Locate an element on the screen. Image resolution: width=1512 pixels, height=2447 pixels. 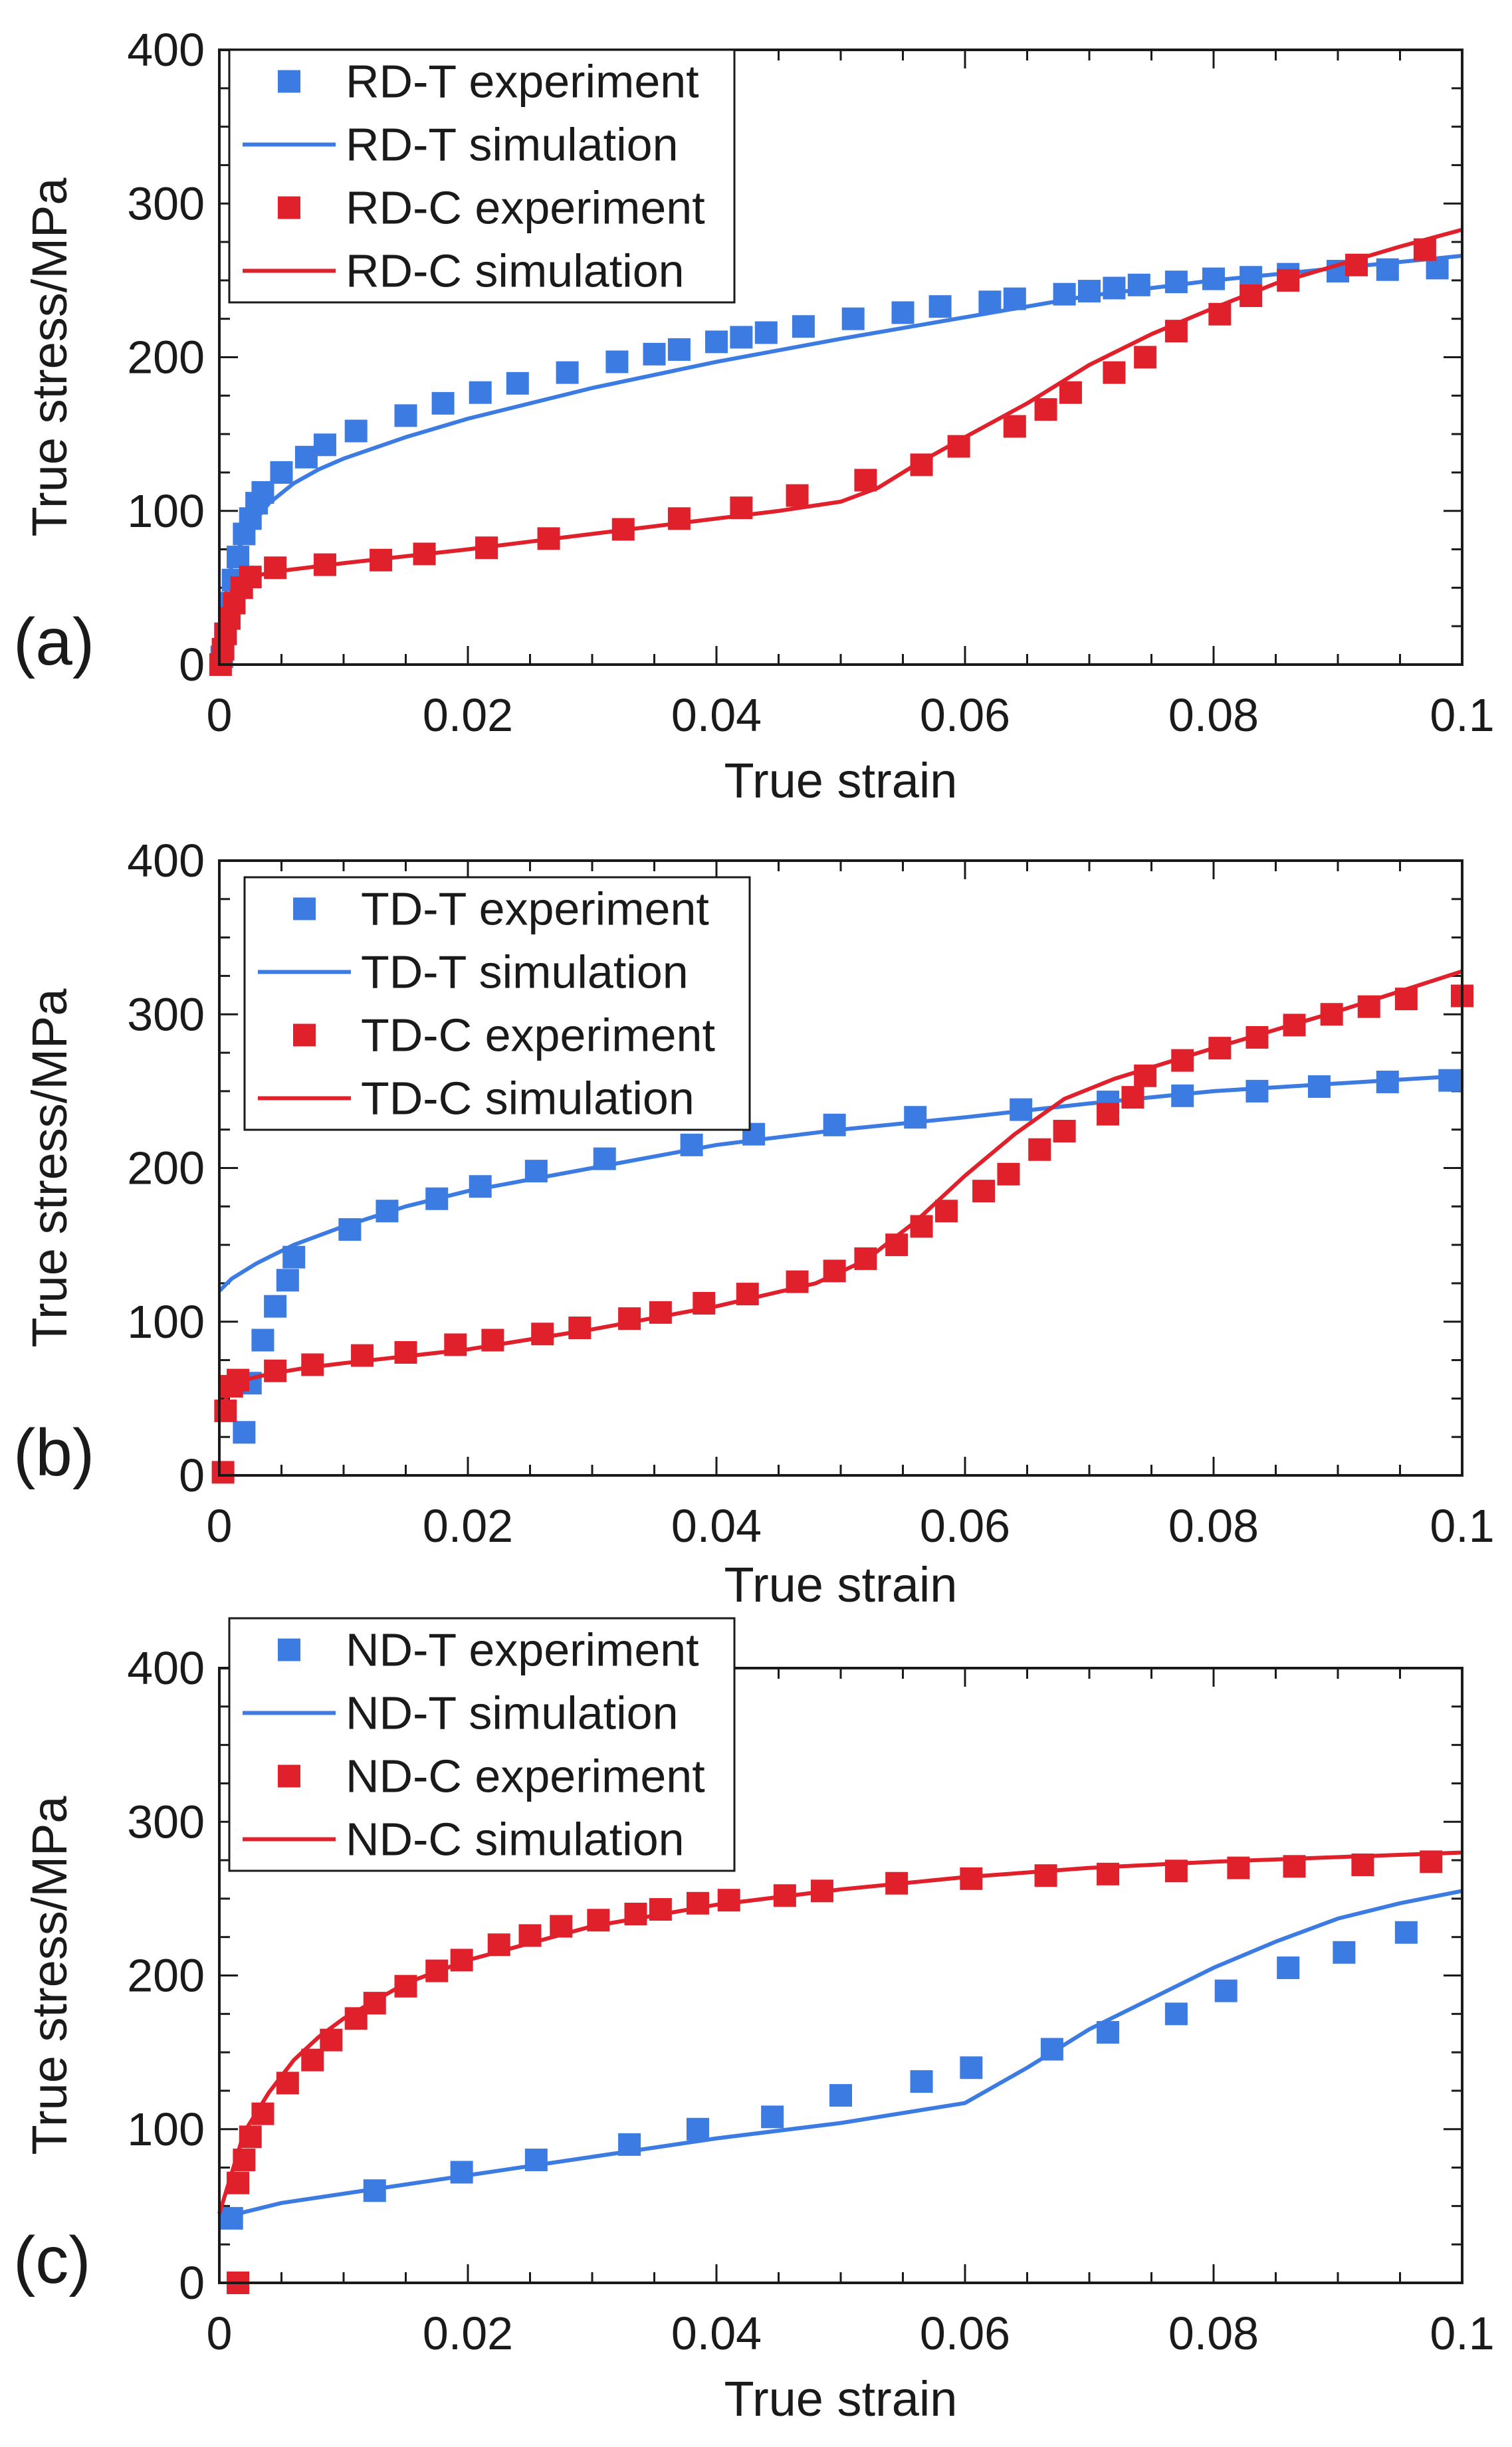
legend-label: ND-C experiment is located at coordinates (525, 1776).